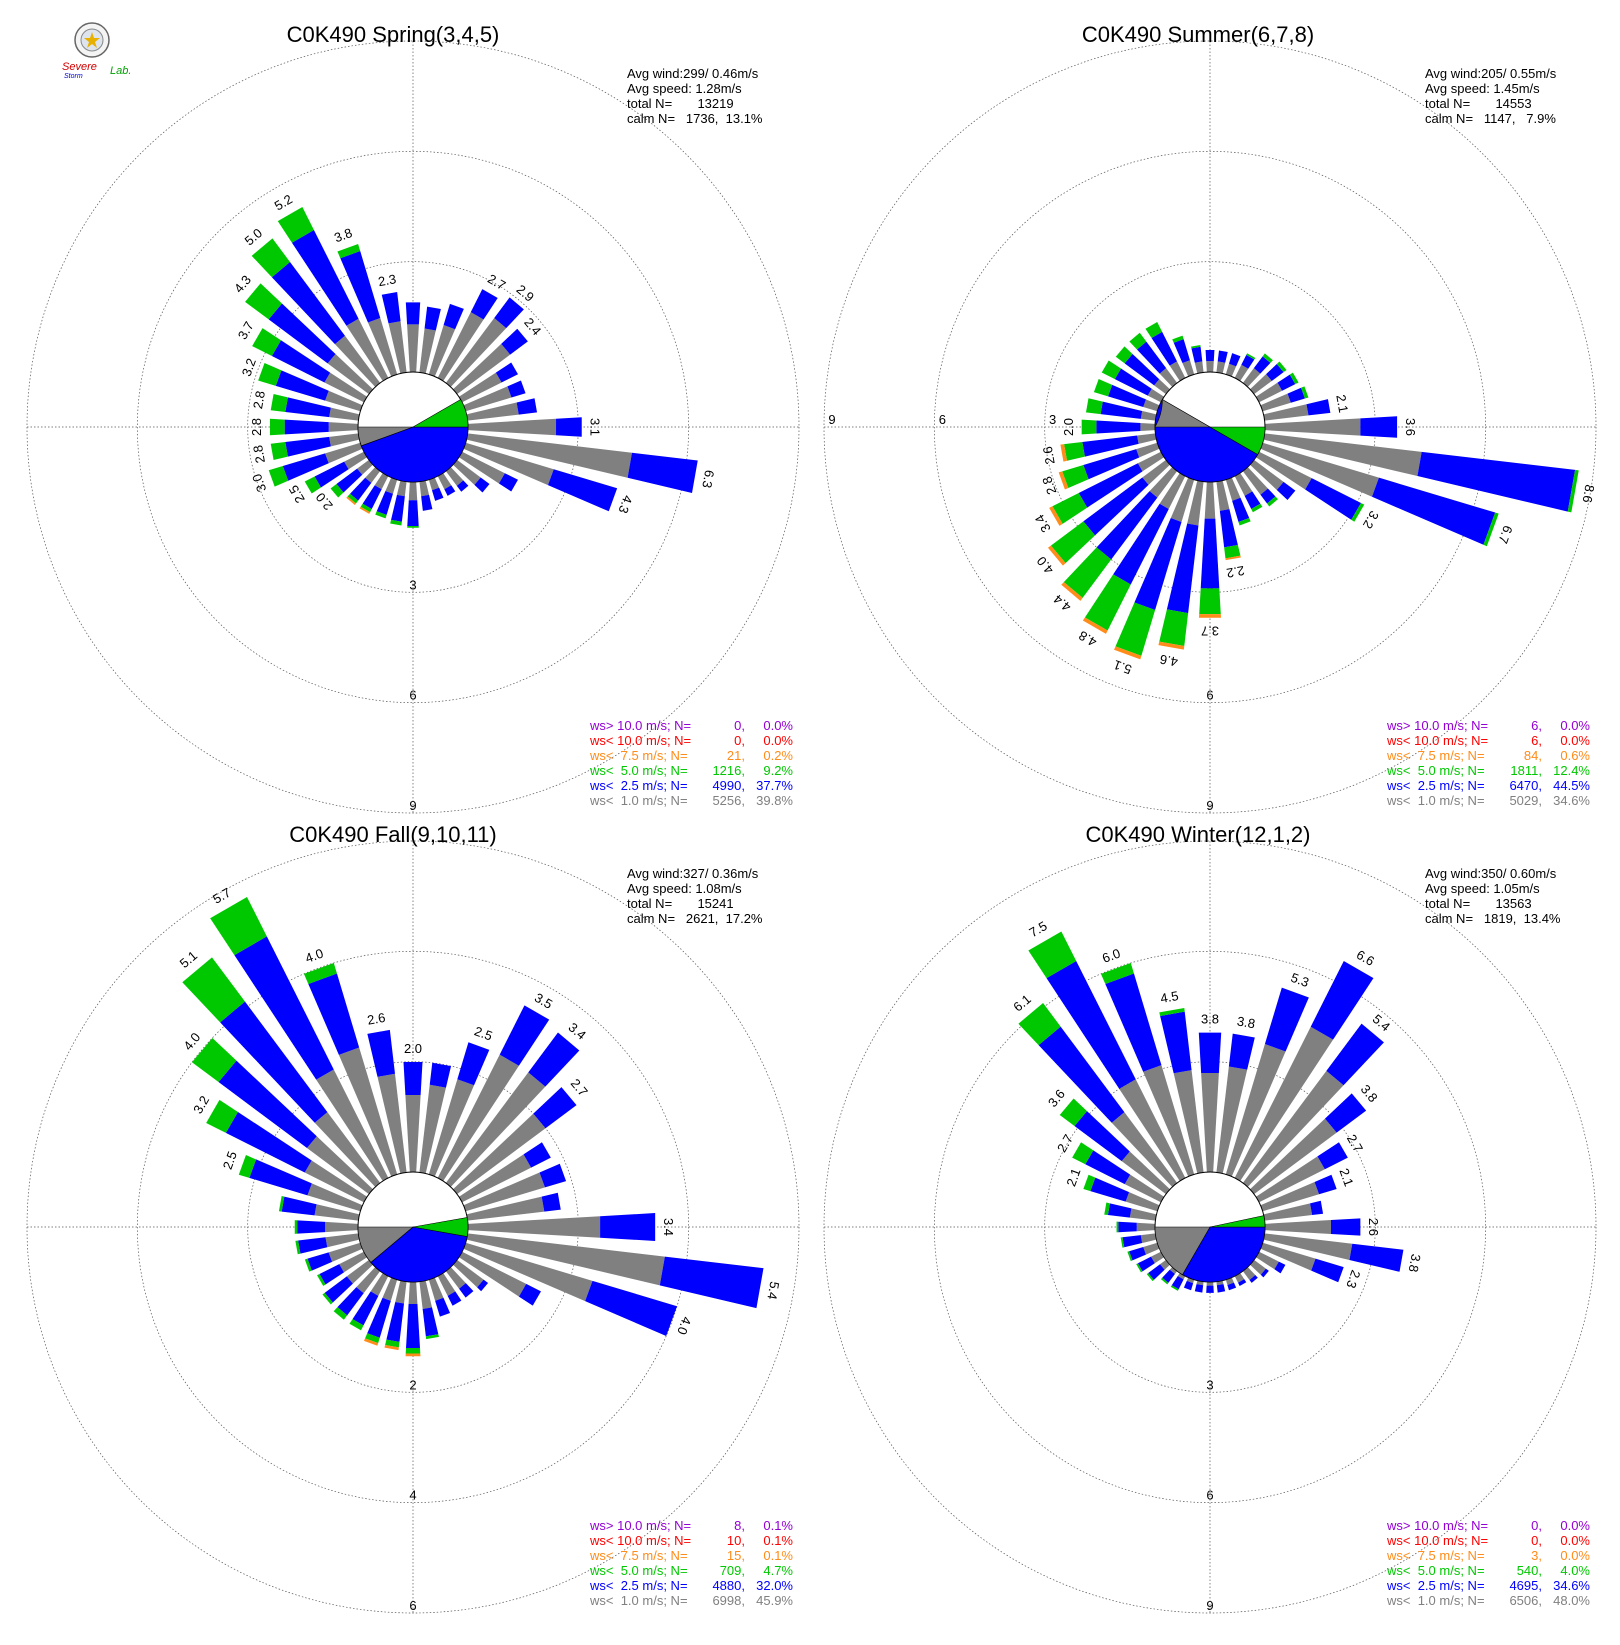  I want to click on stats-line: calm N= 1147, 7.9%, so click(1490, 118).